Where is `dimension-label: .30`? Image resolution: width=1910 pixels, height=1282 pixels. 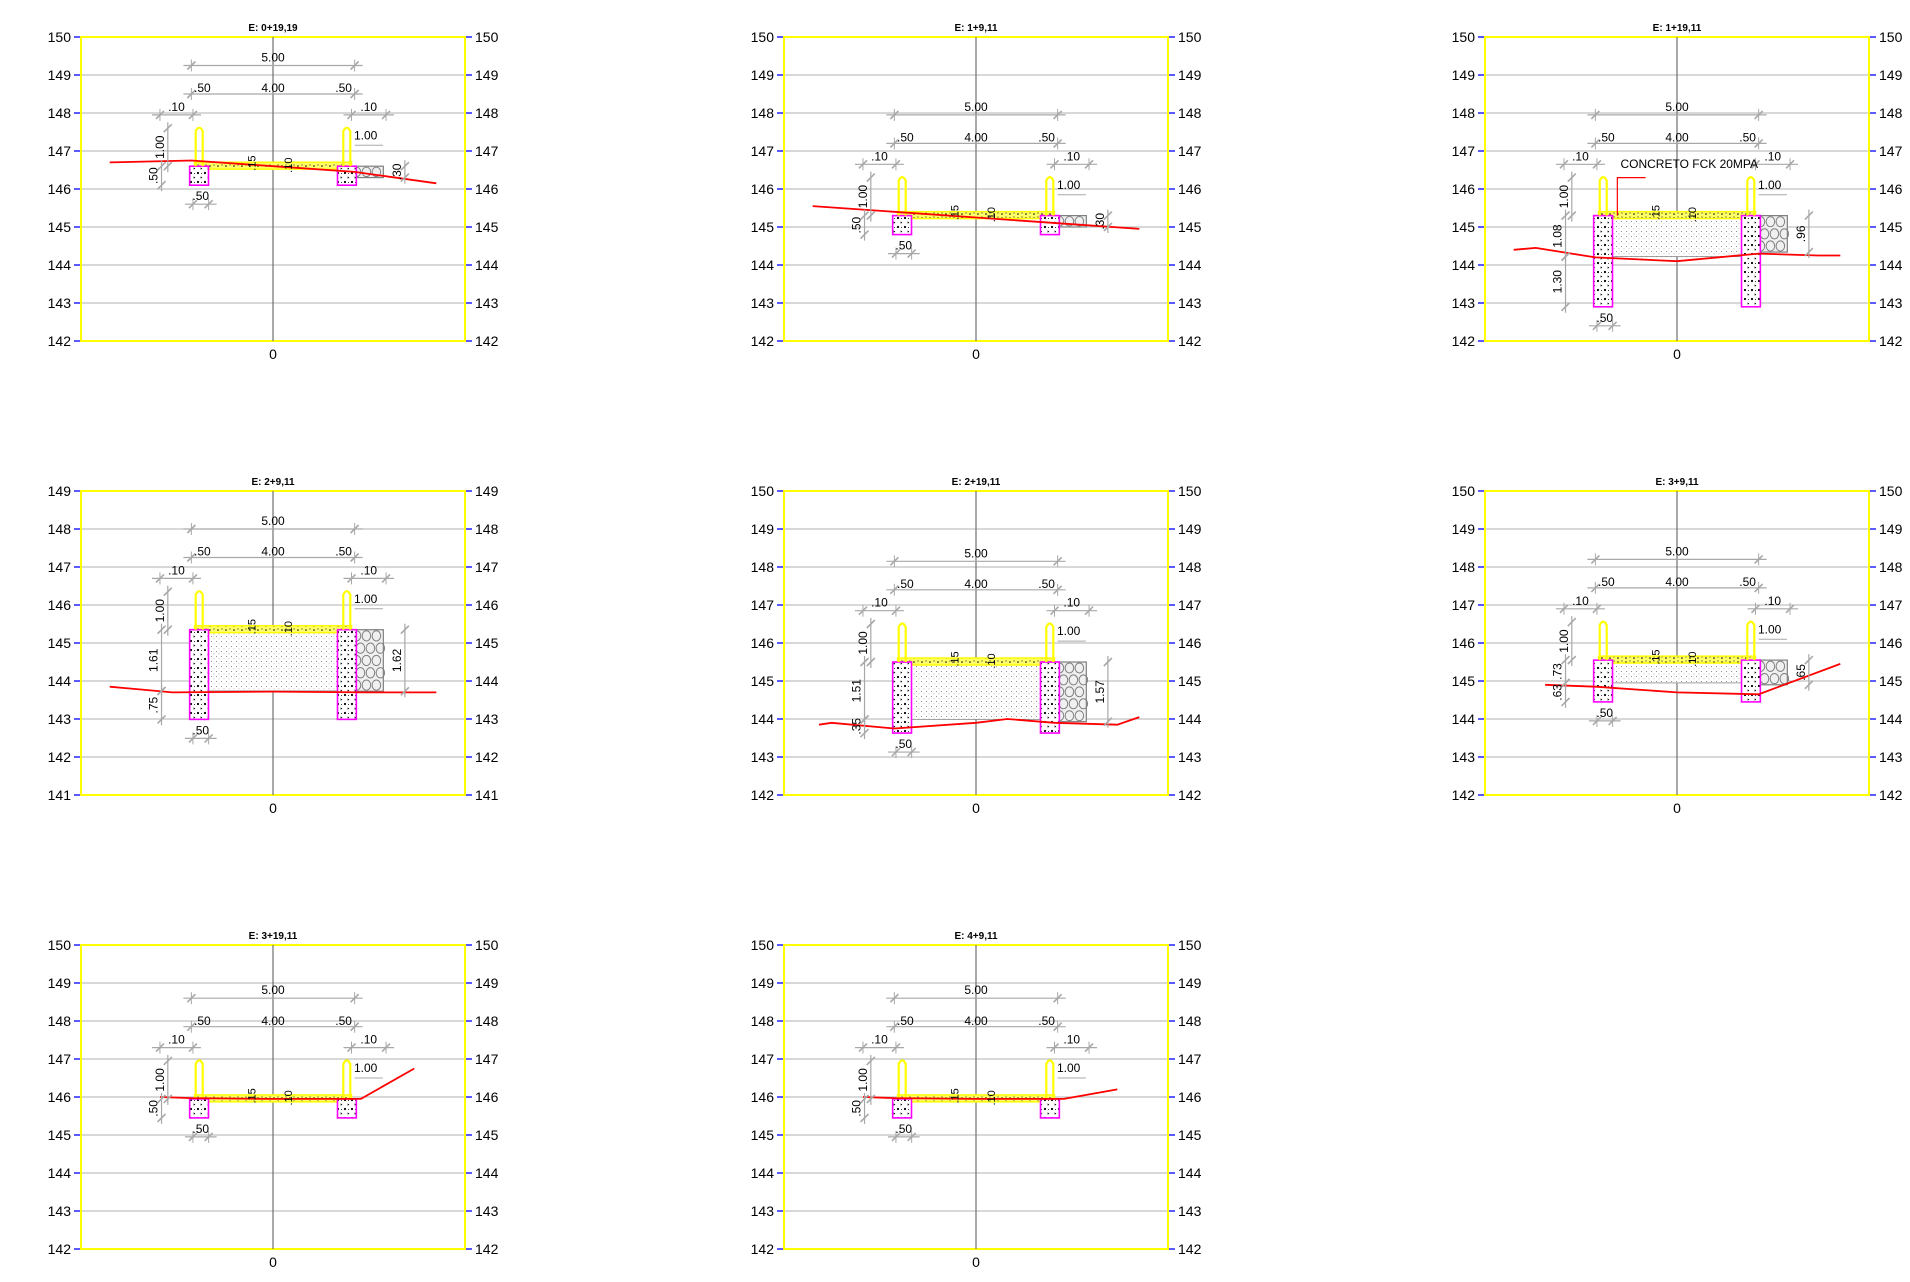
dimension-label: .30 is located at coordinates (1100, 221).